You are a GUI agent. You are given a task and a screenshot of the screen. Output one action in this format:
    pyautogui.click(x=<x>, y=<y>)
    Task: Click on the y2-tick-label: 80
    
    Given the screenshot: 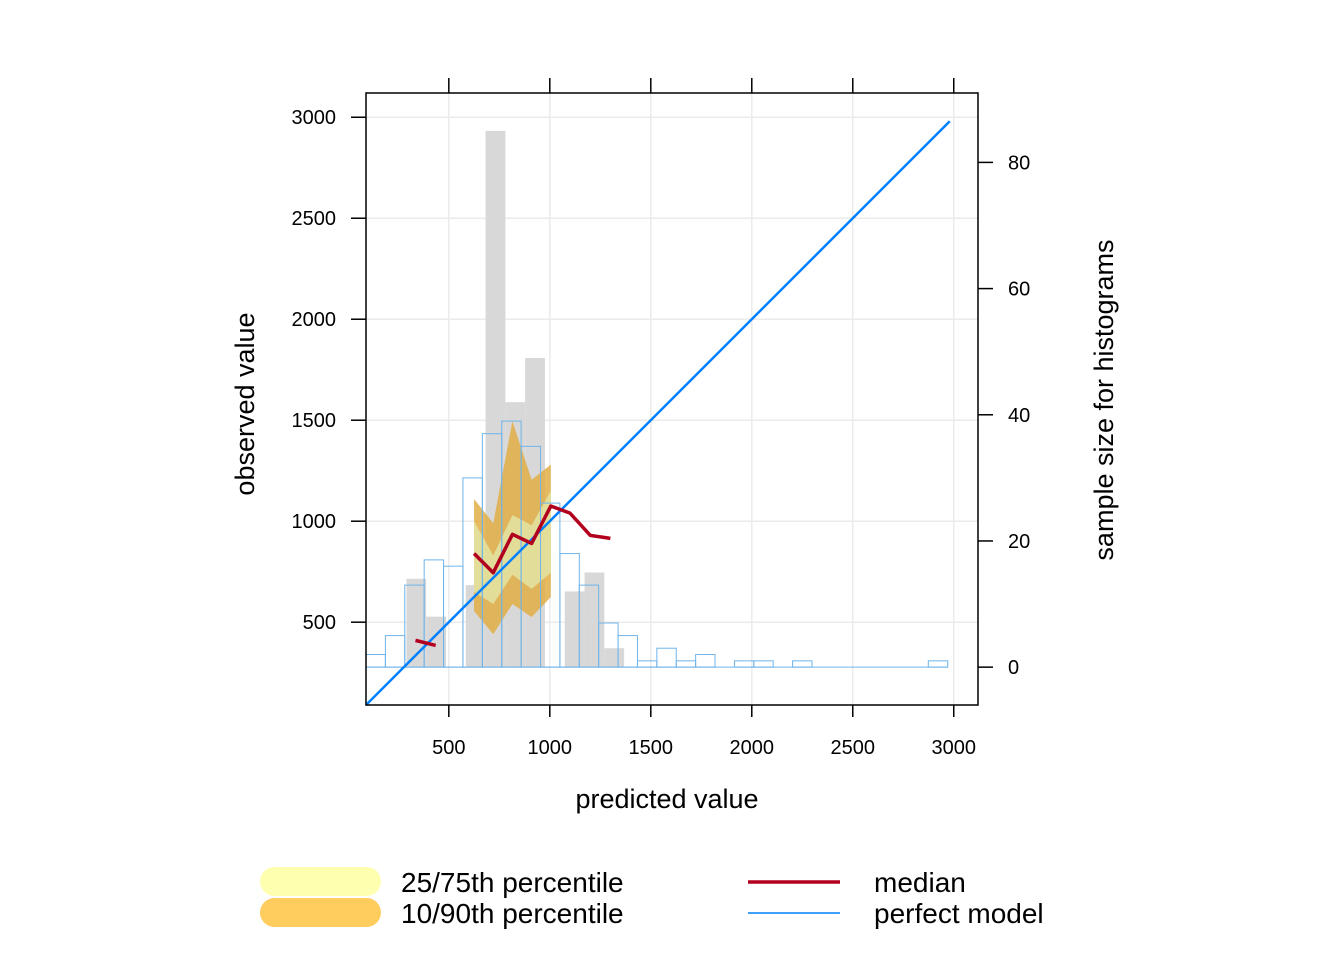 What is the action you would take?
    pyautogui.click(x=1019, y=163)
    